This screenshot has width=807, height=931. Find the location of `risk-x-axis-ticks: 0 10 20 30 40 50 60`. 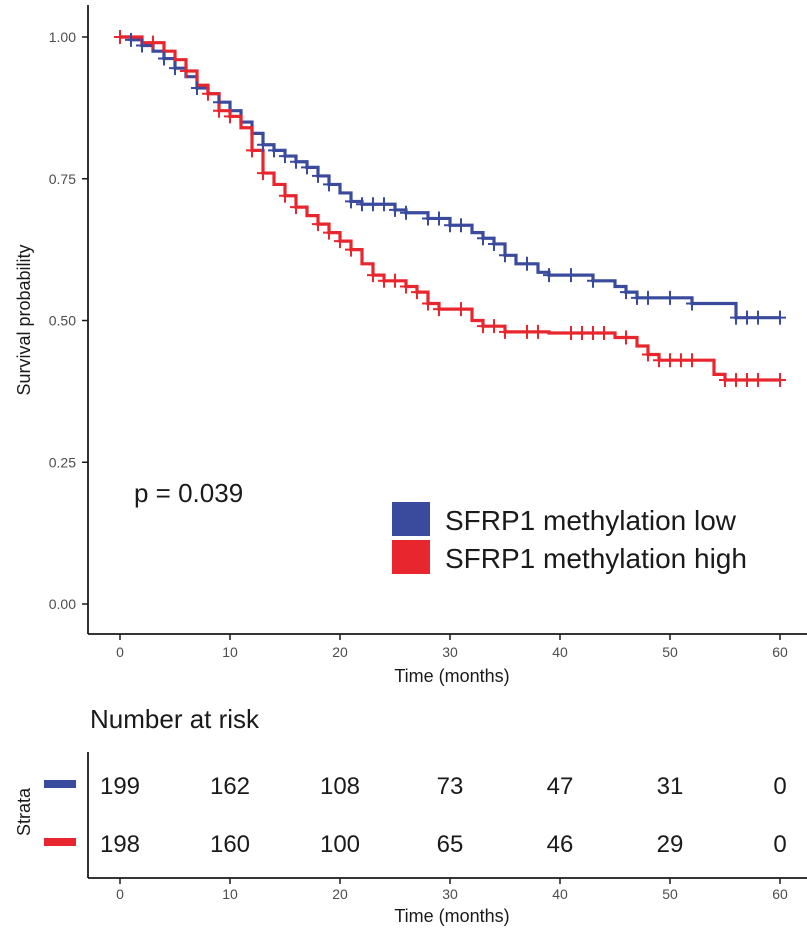

risk-x-axis-ticks: 0 10 20 30 40 50 60 is located at coordinates (452, 890).